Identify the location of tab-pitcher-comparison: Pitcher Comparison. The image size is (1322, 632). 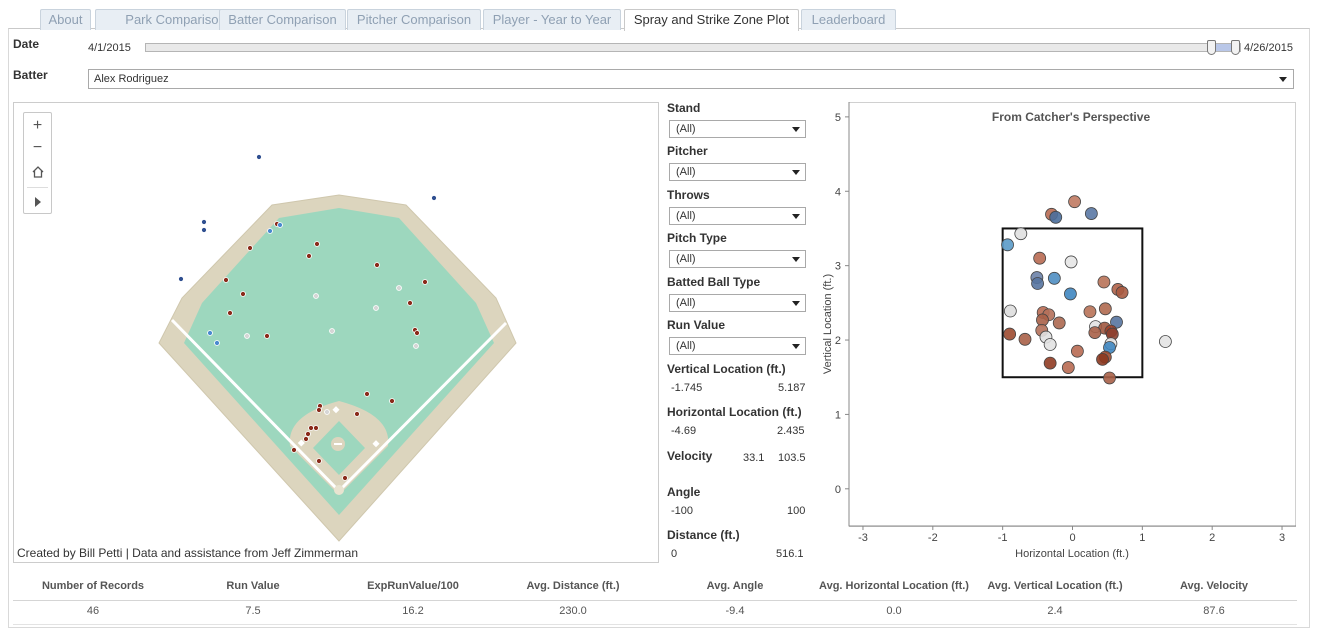
(414, 19).